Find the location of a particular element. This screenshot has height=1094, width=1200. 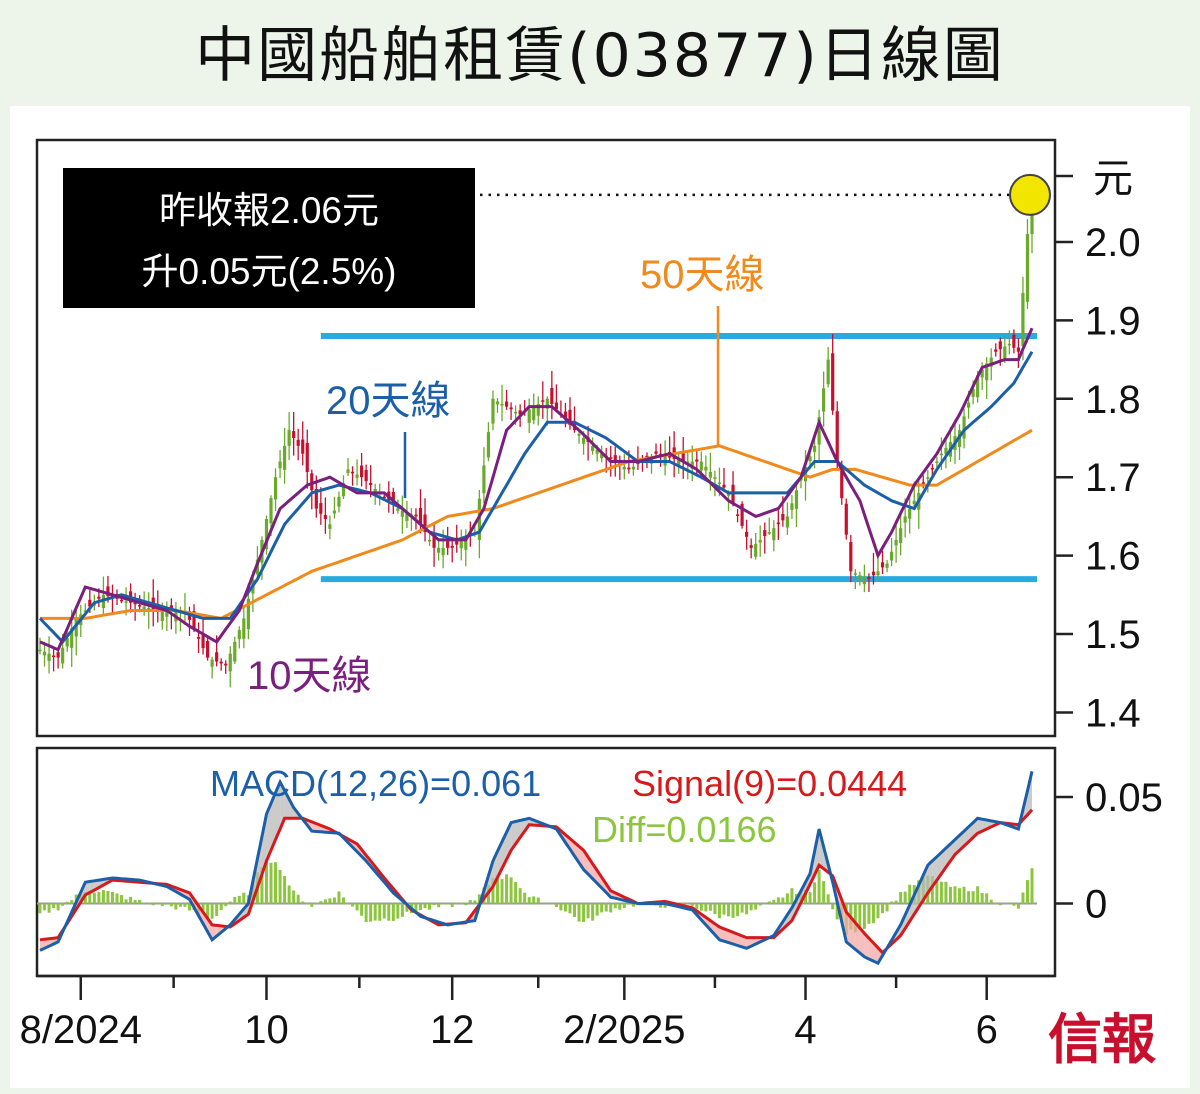

price-axis-label: 1.8 is located at coordinates (1113, 400).